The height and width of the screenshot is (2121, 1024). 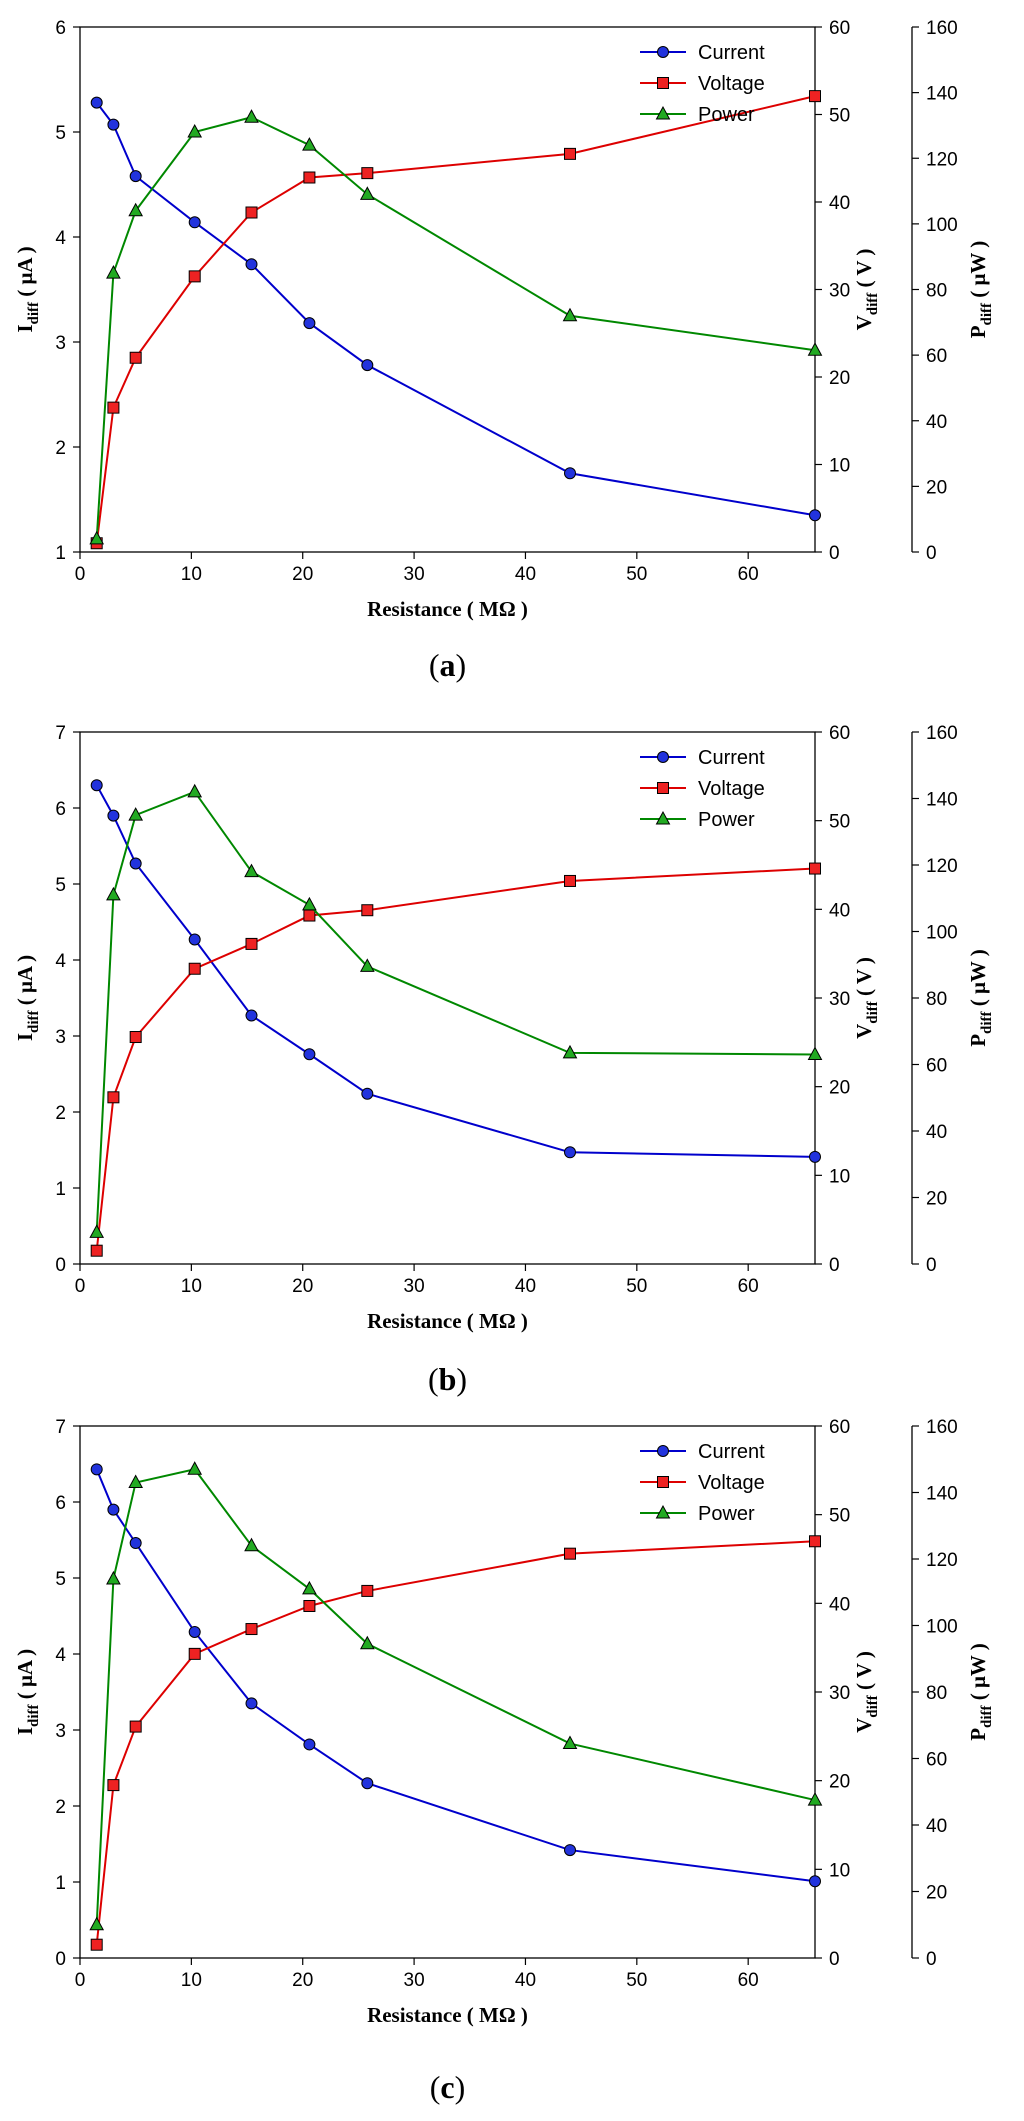 What do you see at coordinates (936, 1893) in the screenshot?
I see `power-axis-tick-label: 20` at bounding box center [936, 1893].